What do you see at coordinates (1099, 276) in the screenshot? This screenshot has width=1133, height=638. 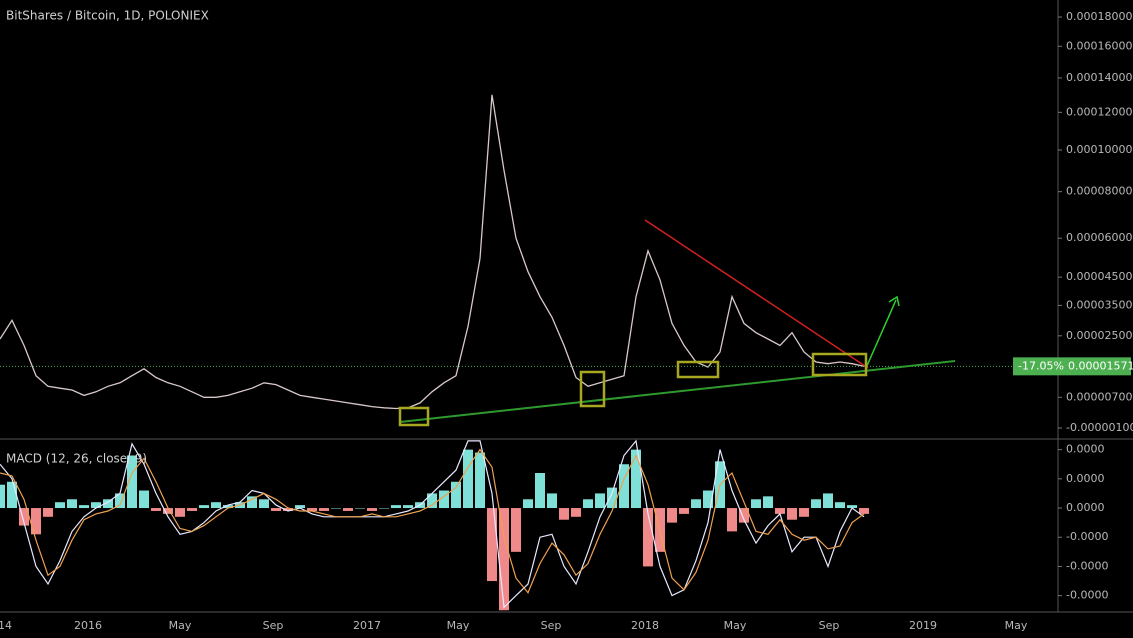 I see `y-tick-label: 0.00004500` at bounding box center [1099, 276].